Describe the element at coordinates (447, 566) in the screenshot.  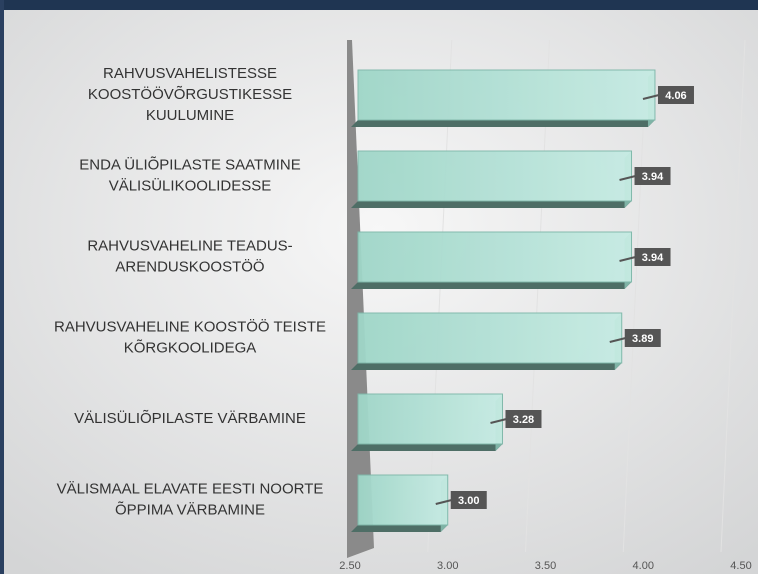
I see `x-tick-label: 3.00` at that location.